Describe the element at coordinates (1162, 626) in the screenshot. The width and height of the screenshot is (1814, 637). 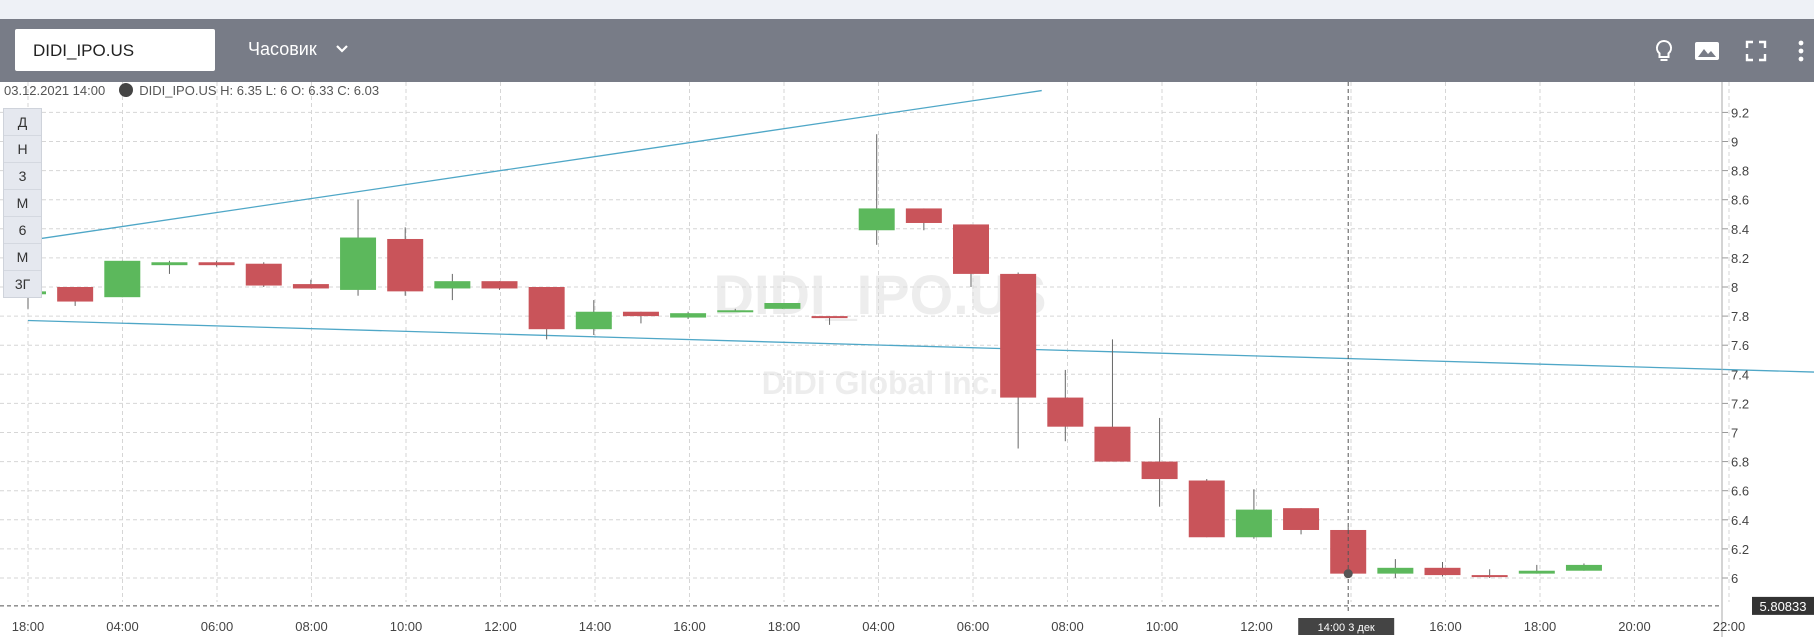
I see `x-tick-label: 10:00` at that location.